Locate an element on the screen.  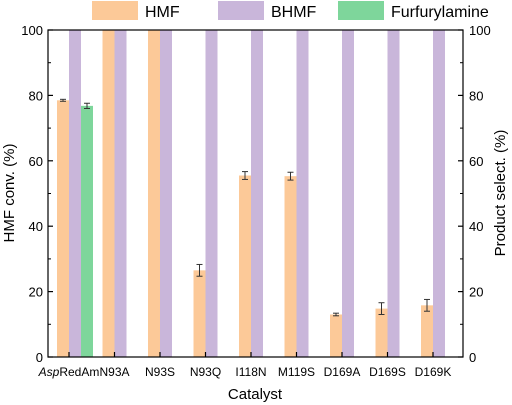
bar-hmf-n93a is located at coordinates (108, 193).